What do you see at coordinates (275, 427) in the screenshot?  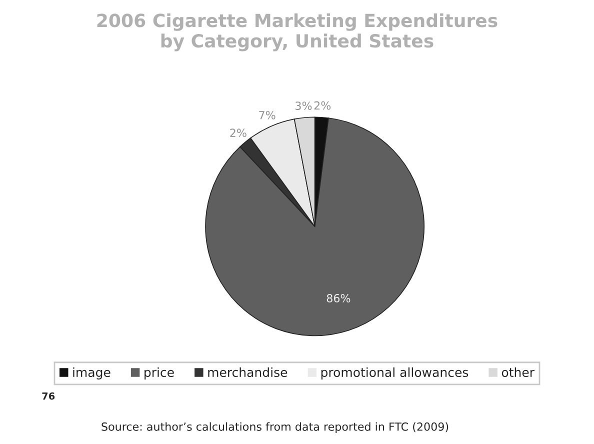 I see `source-note: Source: author’s calculations from data reported in FTC (2009)` at bounding box center [275, 427].